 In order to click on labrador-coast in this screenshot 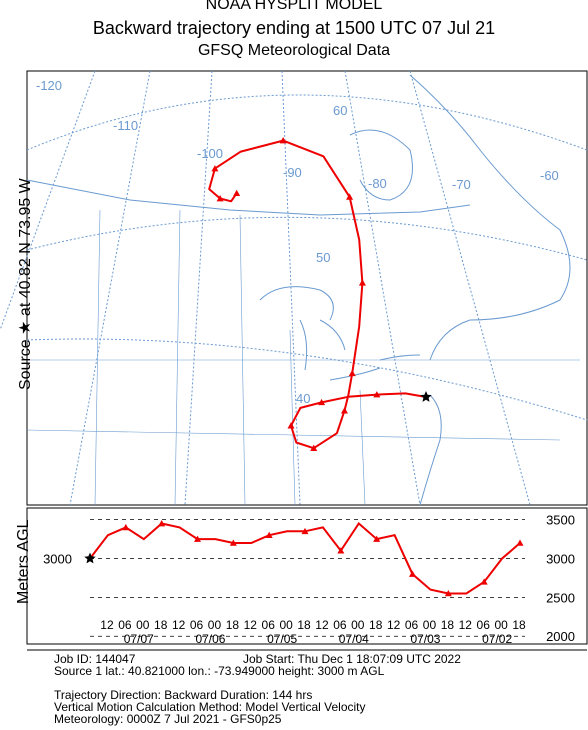, I will do `click(490, 217)`.